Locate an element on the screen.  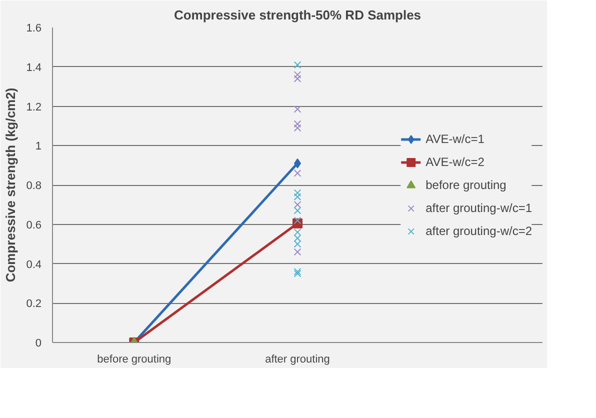
legend-label: before grouting is located at coordinates (466, 185).